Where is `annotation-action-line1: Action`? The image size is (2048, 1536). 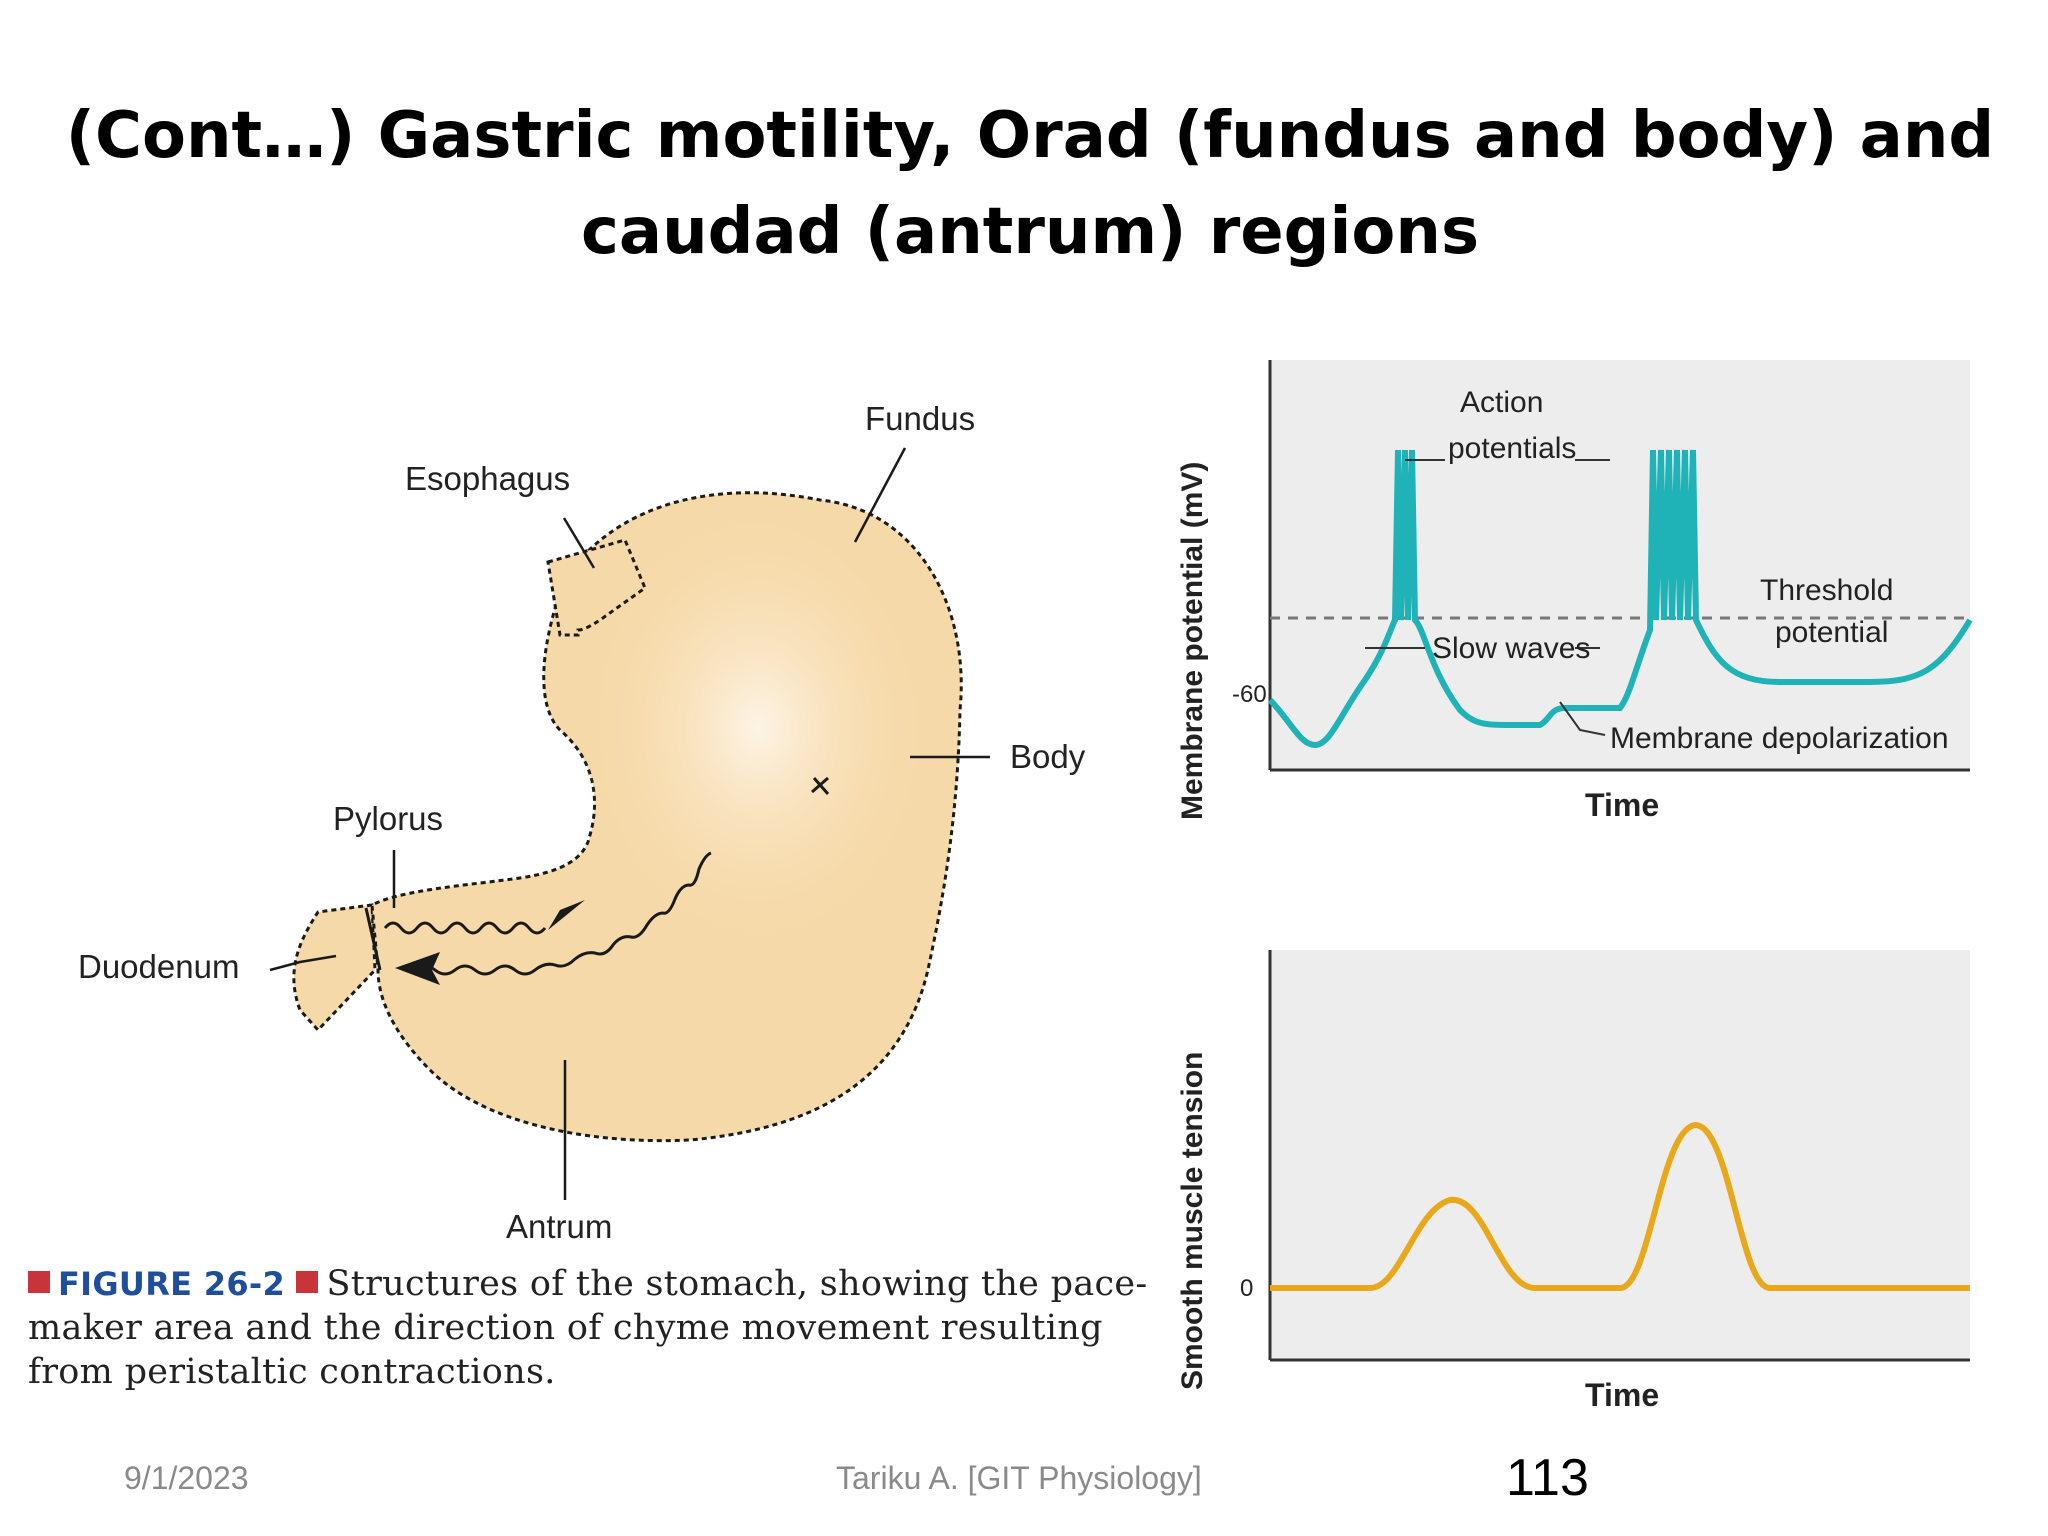 annotation-action-line1: Action is located at coordinates (1501, 402).